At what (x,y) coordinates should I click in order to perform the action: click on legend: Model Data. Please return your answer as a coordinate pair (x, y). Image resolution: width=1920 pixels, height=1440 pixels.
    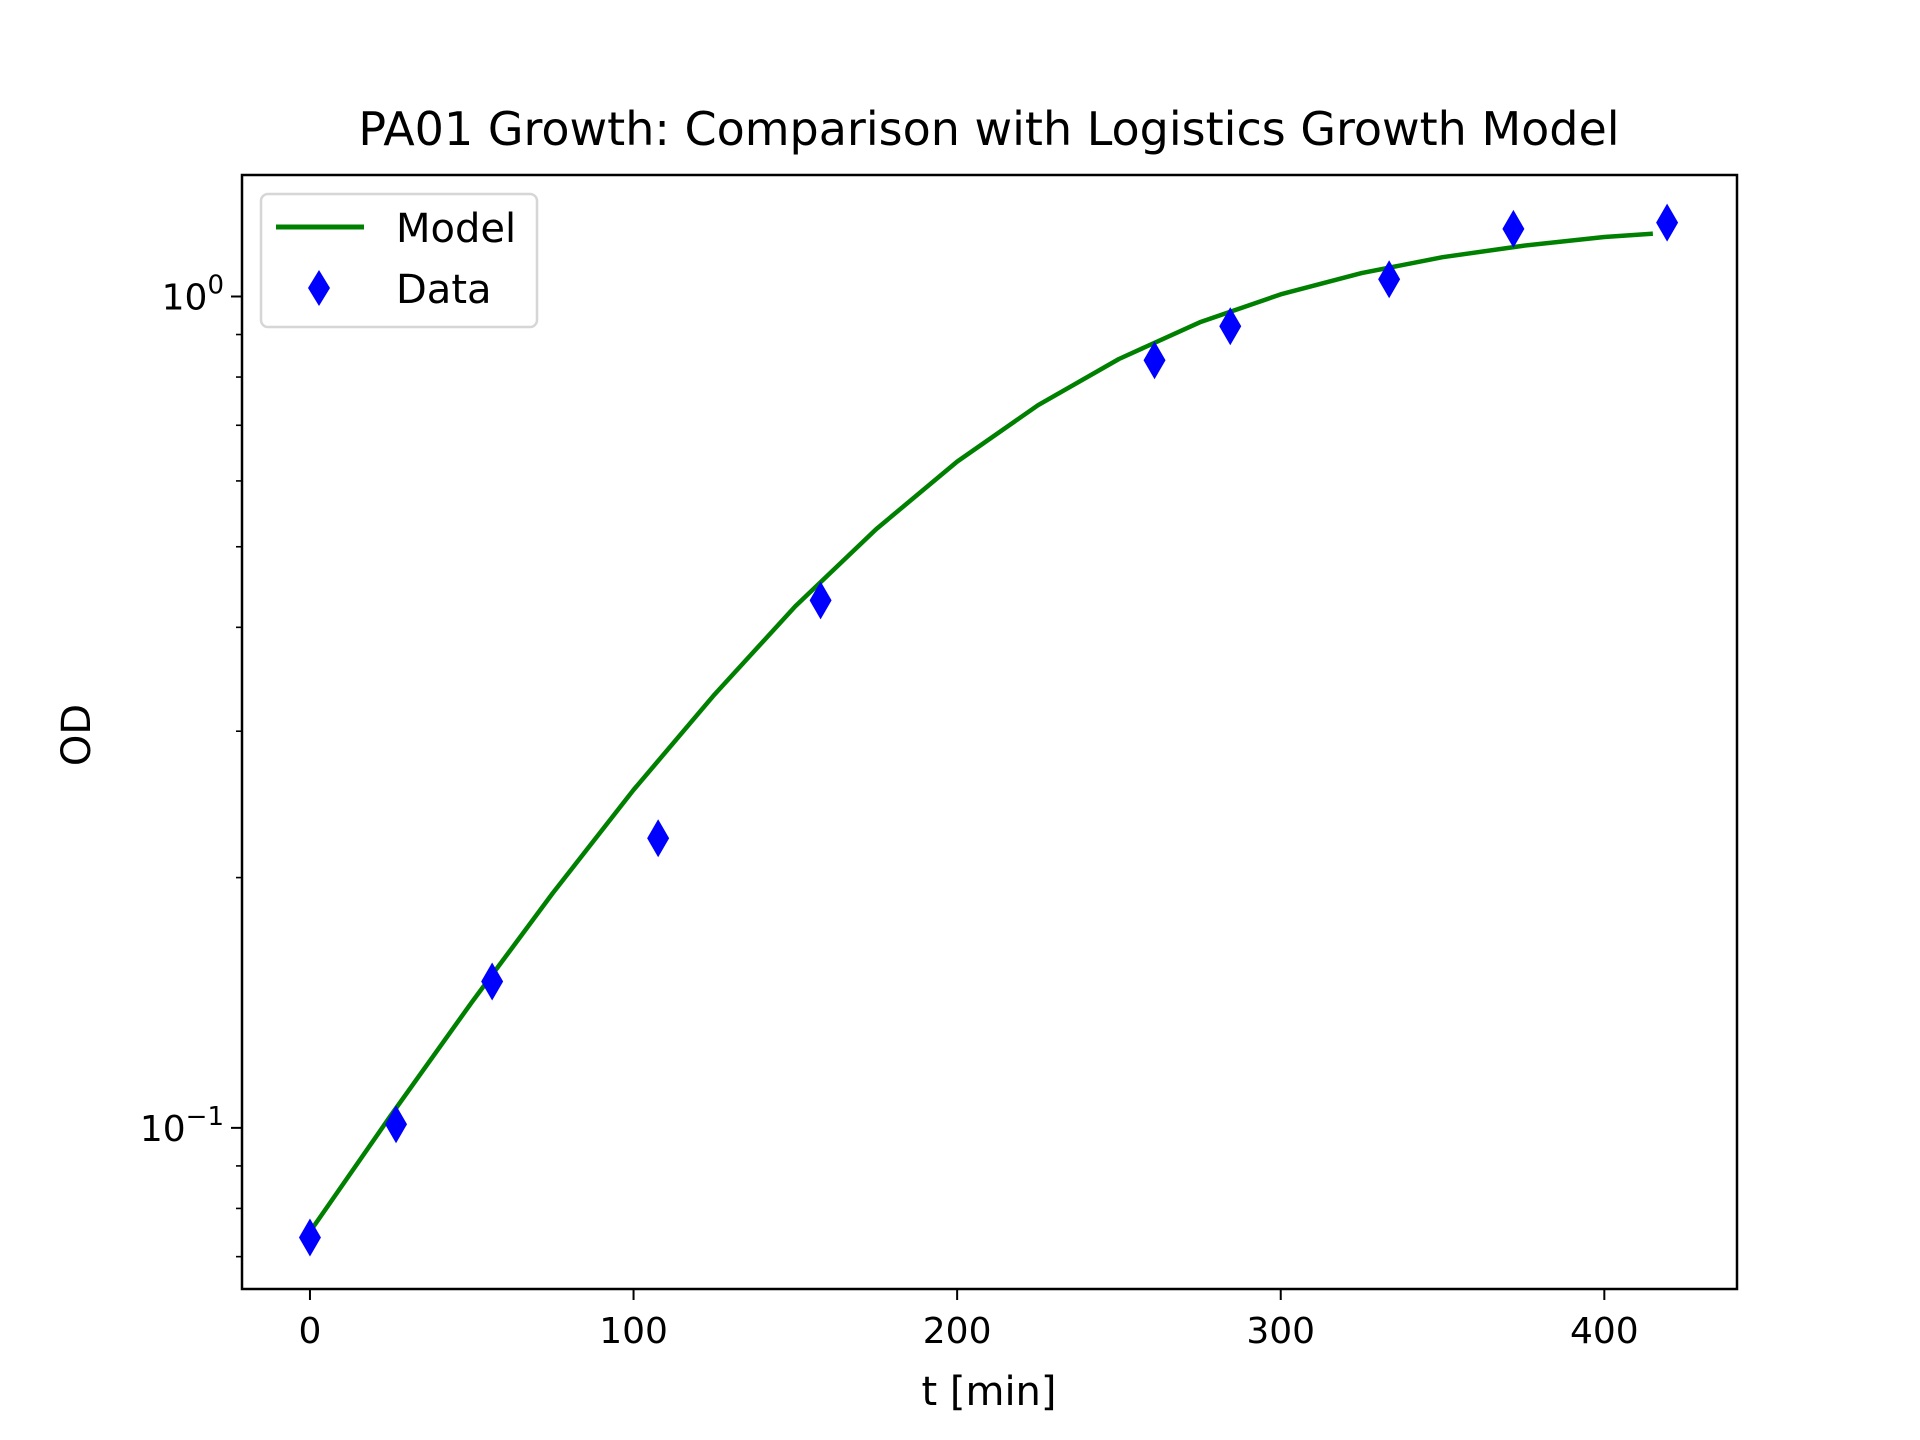
    Looking at the image, I should click on (399, 260).